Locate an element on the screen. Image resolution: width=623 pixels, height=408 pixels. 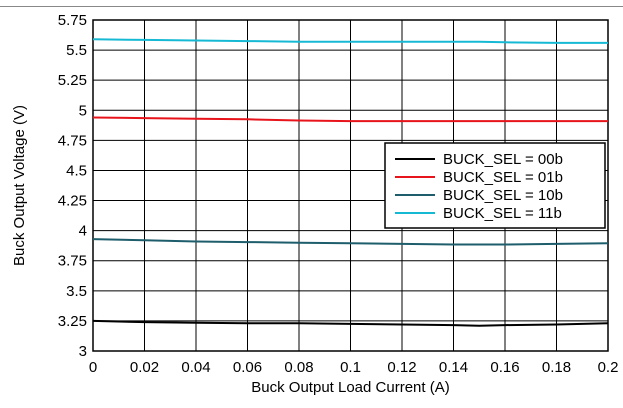
y-tick-label: 4.75 is located at coordinates (72, 140).